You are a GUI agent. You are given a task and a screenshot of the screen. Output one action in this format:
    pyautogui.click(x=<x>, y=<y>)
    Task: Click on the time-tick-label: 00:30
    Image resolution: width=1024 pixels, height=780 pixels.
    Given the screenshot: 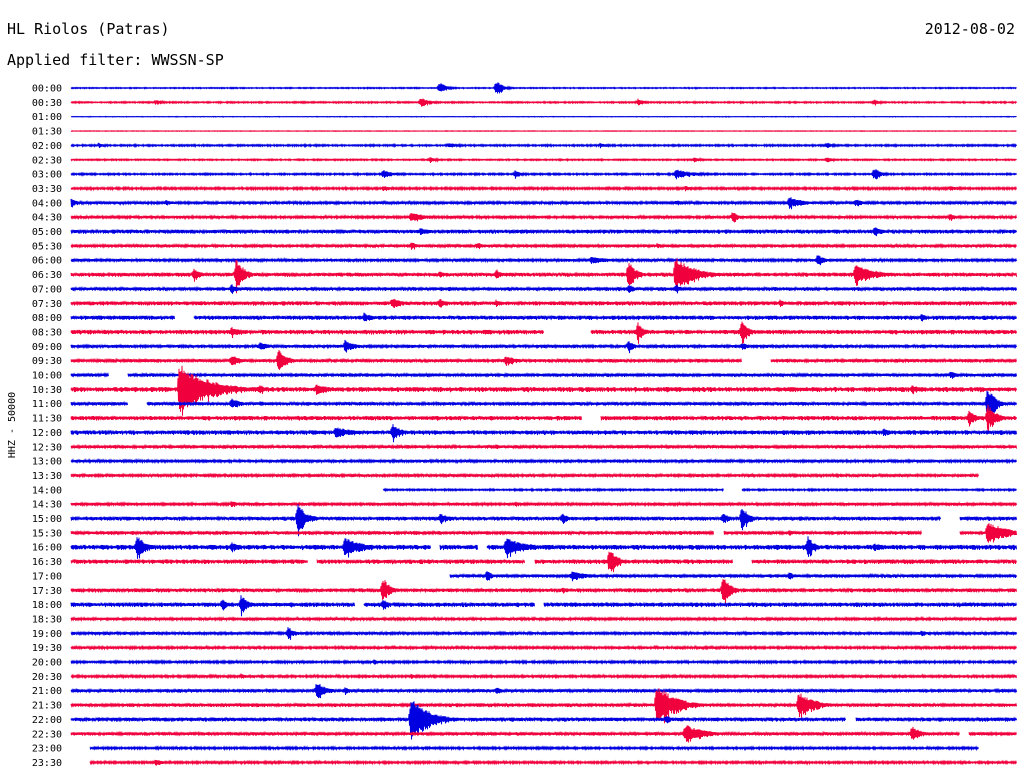 What is the action you would take?
    pyautogui.click(x=47, y=103)
    